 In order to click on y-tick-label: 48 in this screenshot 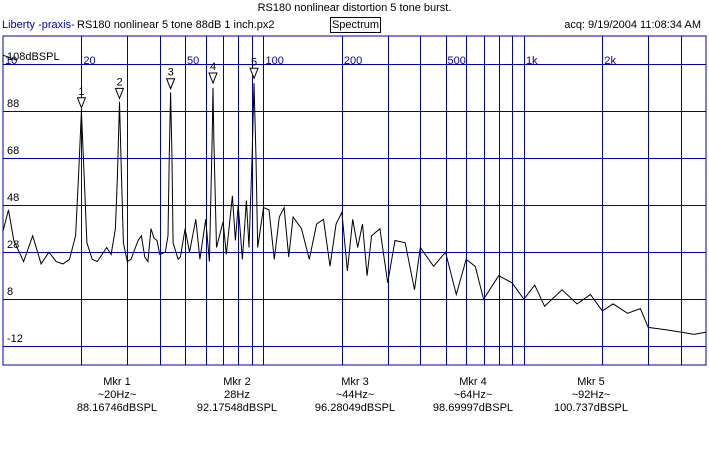, I will do `click(13, 198)`.